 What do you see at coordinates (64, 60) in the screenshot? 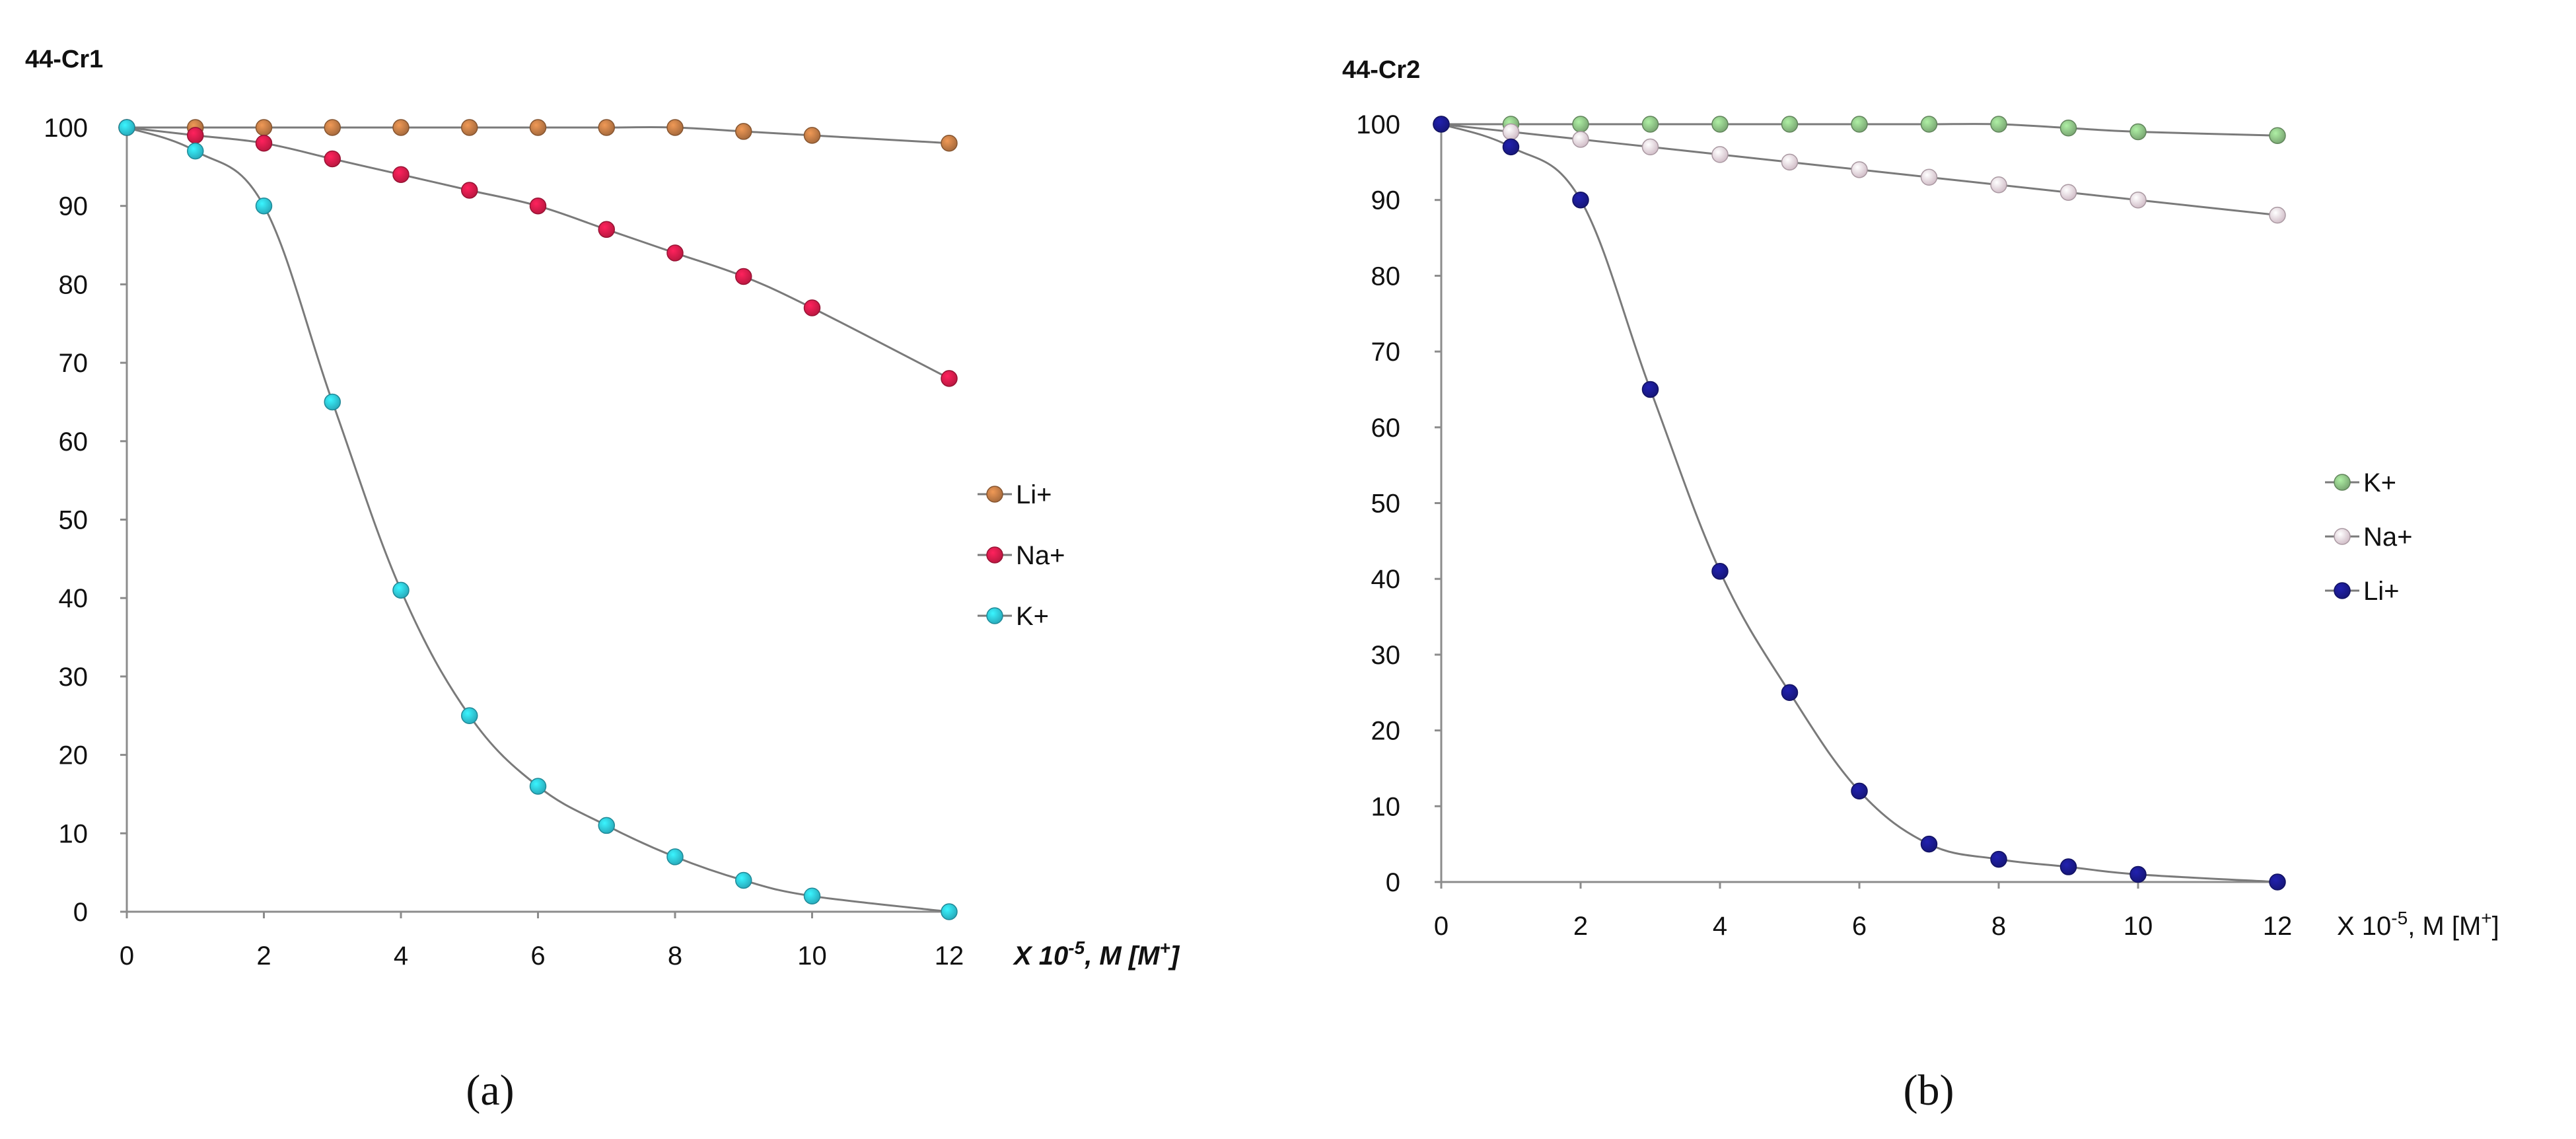
I see `chart-title: 44-Cr1` at bounding box center [64, 60].